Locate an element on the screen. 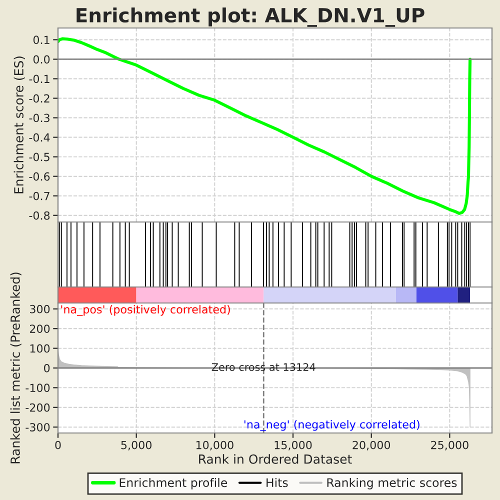  x-tick-label: 5,000 is located at coordinates (136, 445).